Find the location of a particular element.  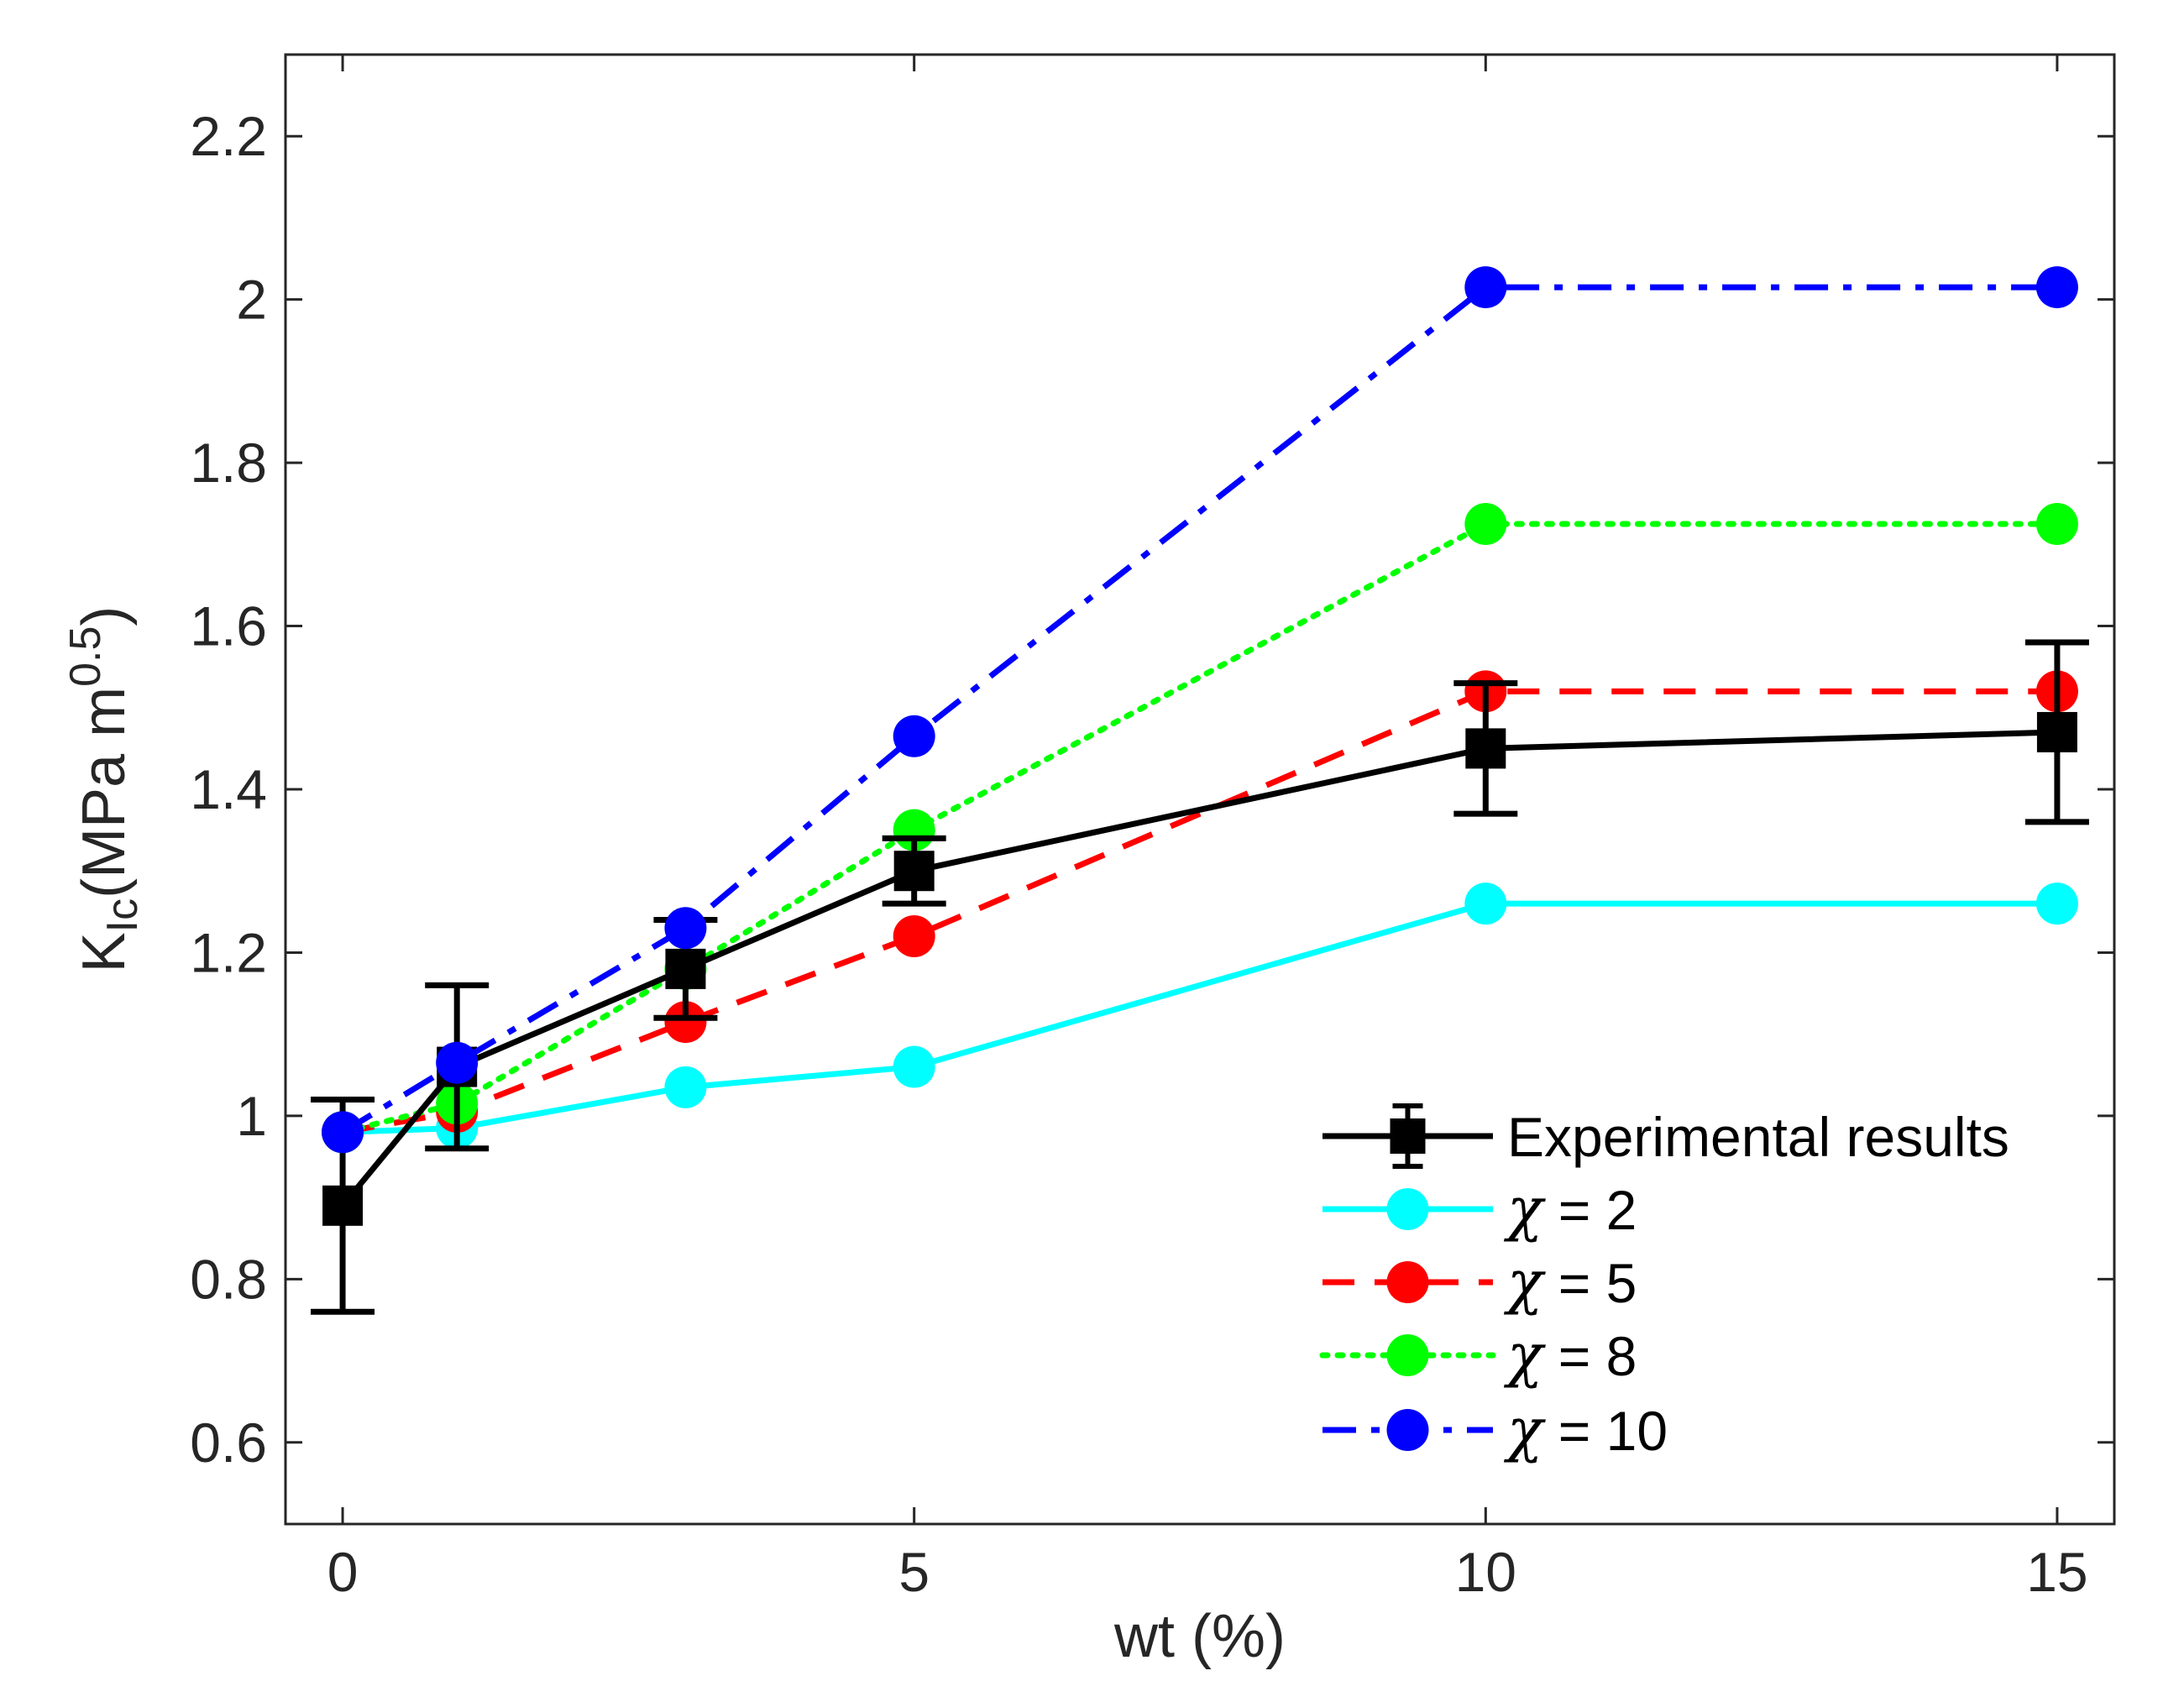

x-tick-label: 5 is located at coordinates (914, 1572).